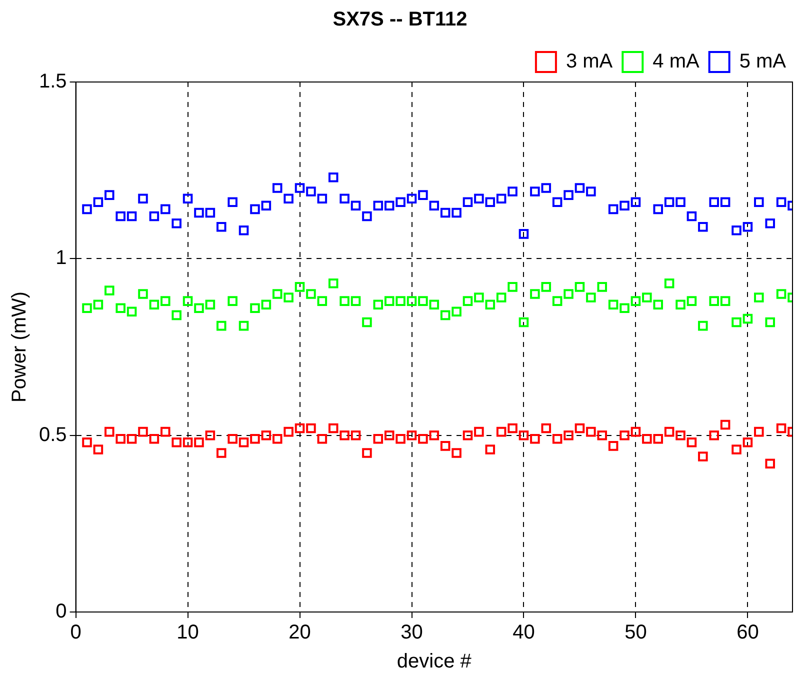 This screenshot has width=800, height=676. Describe the element at coordinates (61, 611) in the screenshot. I see `y-tick-label: 0` at that location.